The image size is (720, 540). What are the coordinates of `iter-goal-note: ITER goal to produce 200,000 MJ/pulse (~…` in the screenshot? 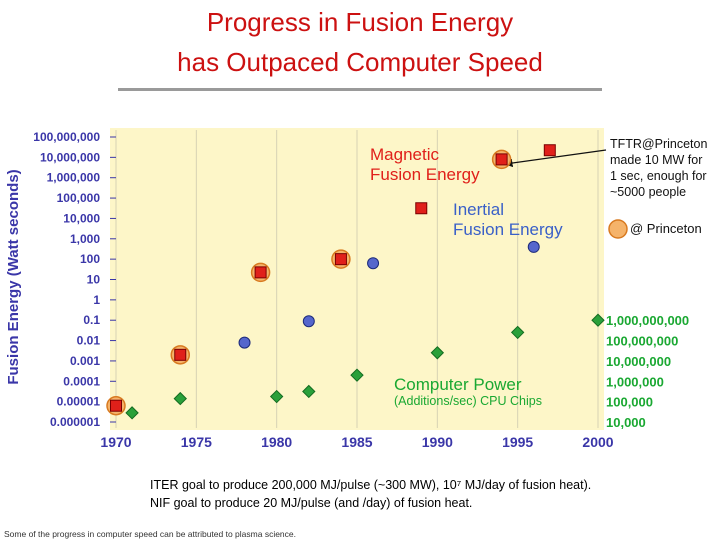 It's located at (371, 485).